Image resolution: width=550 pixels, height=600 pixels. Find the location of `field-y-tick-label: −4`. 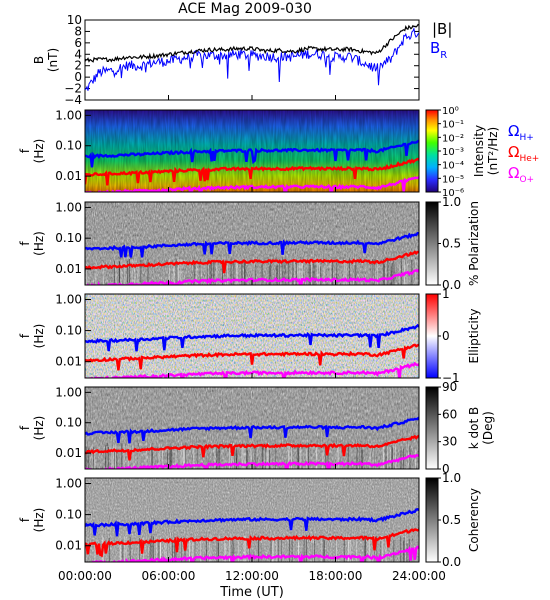

field-y-tick-label: −4 is located at coordinates (73, 100).